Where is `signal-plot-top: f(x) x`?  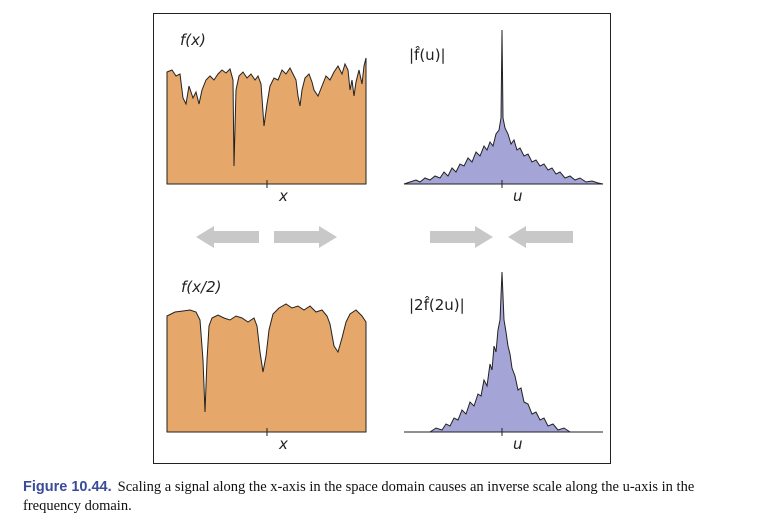 signal-plot-top: f(x) x is located at coordinates (266, 118).